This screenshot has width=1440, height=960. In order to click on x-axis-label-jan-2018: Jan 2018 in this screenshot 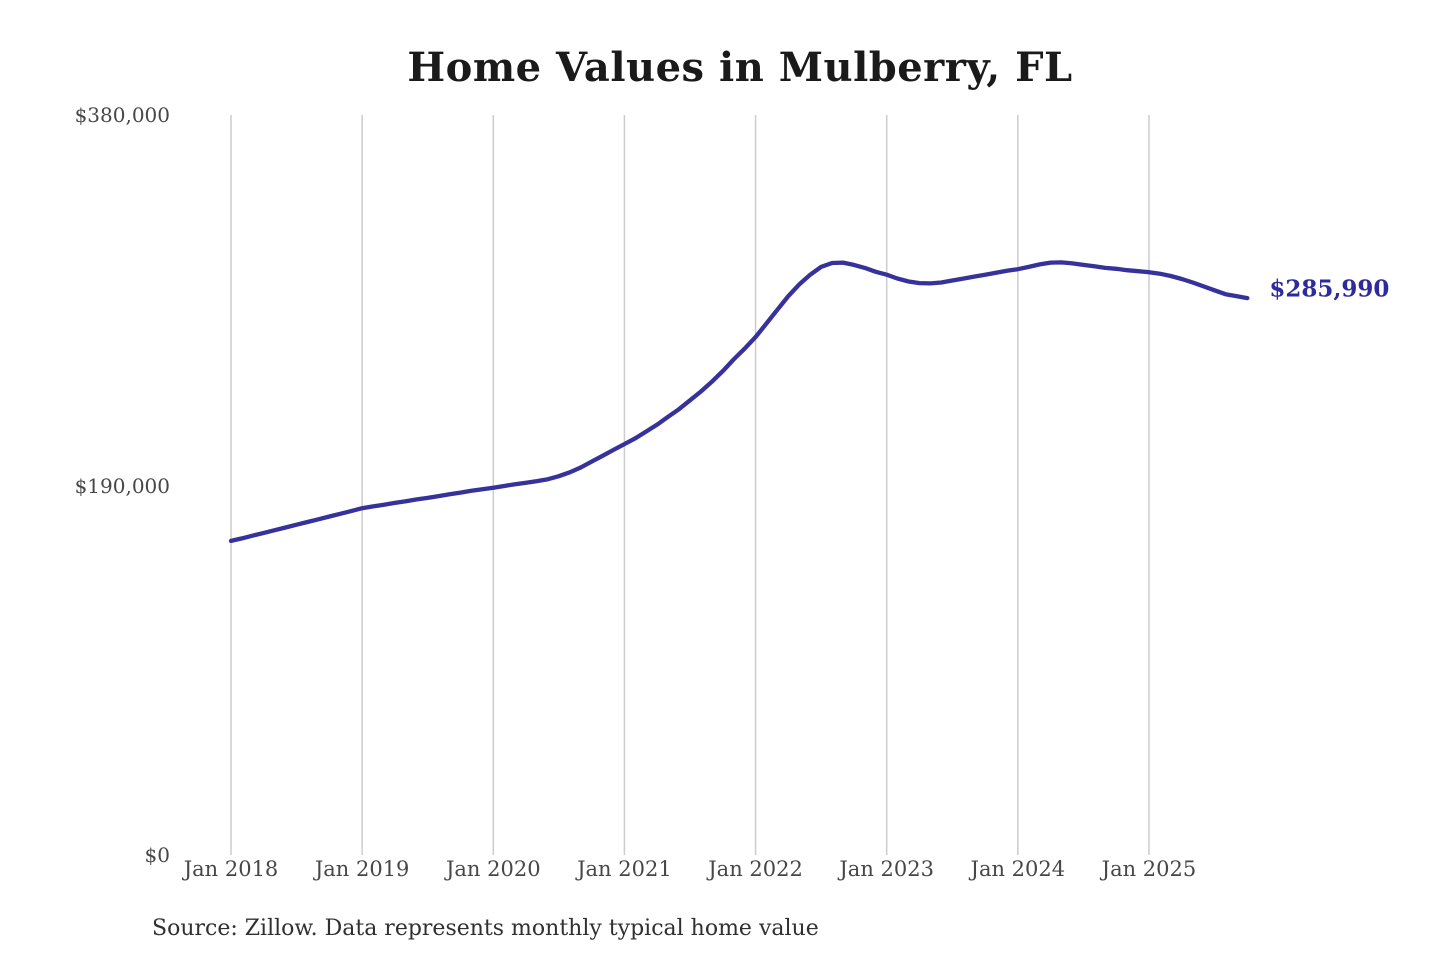, I will do `click(231, 869)`.